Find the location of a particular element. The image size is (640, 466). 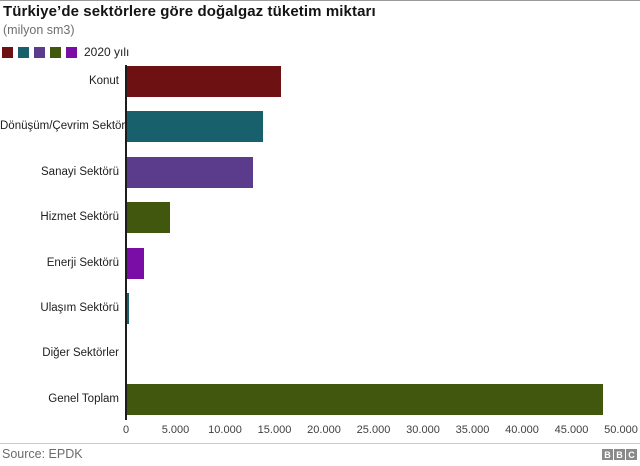

chart-row: Ulaşım Sektörü is located at coordinates (320, 314).